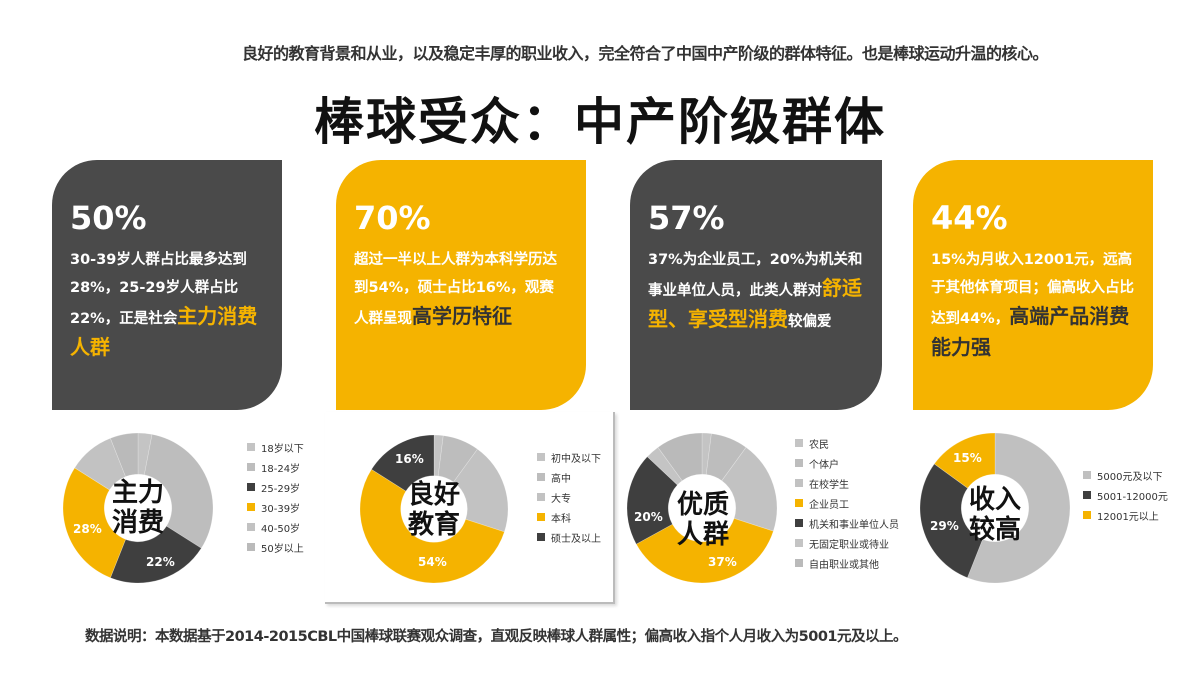 The height and width of the screenshot is (675, 1200). I want to click on center-line-1: 良好, so click(433, 495).